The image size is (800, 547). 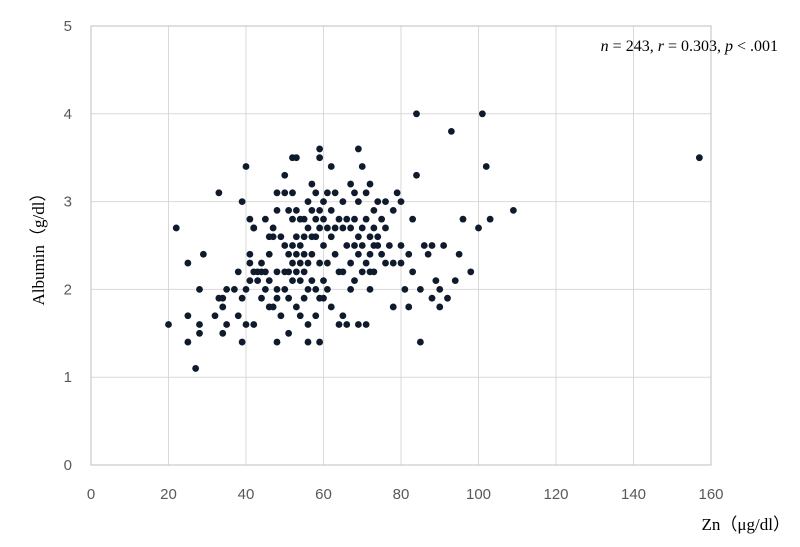 What do you see at coordinates (746, 524) in the screenshot?
I see `x-axis-title: Zn（μg/dl）` at bounding box center [746, 524].